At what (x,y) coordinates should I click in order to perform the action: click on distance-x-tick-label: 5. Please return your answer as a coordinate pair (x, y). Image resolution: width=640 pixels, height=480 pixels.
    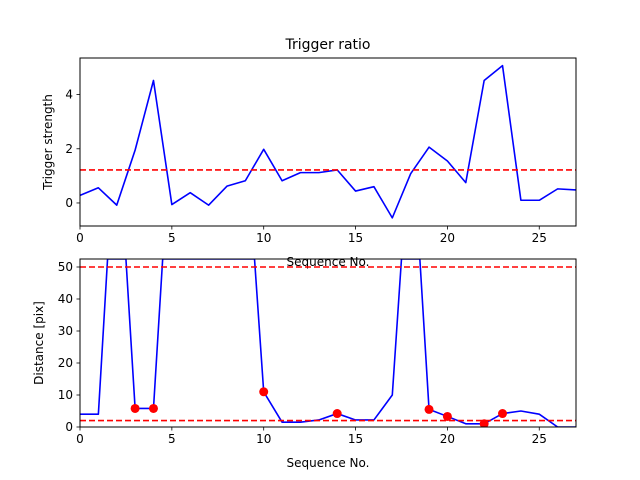
    Looking at the image, I should click on (172, 439).